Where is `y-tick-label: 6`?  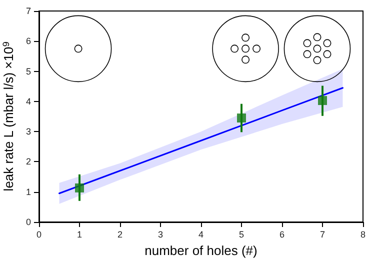
y-tick-label: 6 is located at coordinates (28, 41).